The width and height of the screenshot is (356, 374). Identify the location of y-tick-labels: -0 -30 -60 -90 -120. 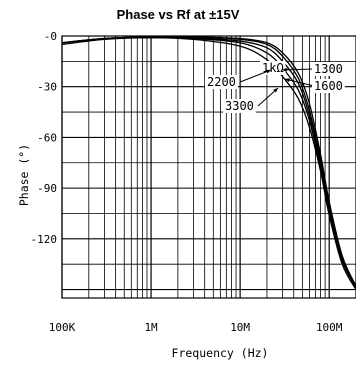
(44, 138).